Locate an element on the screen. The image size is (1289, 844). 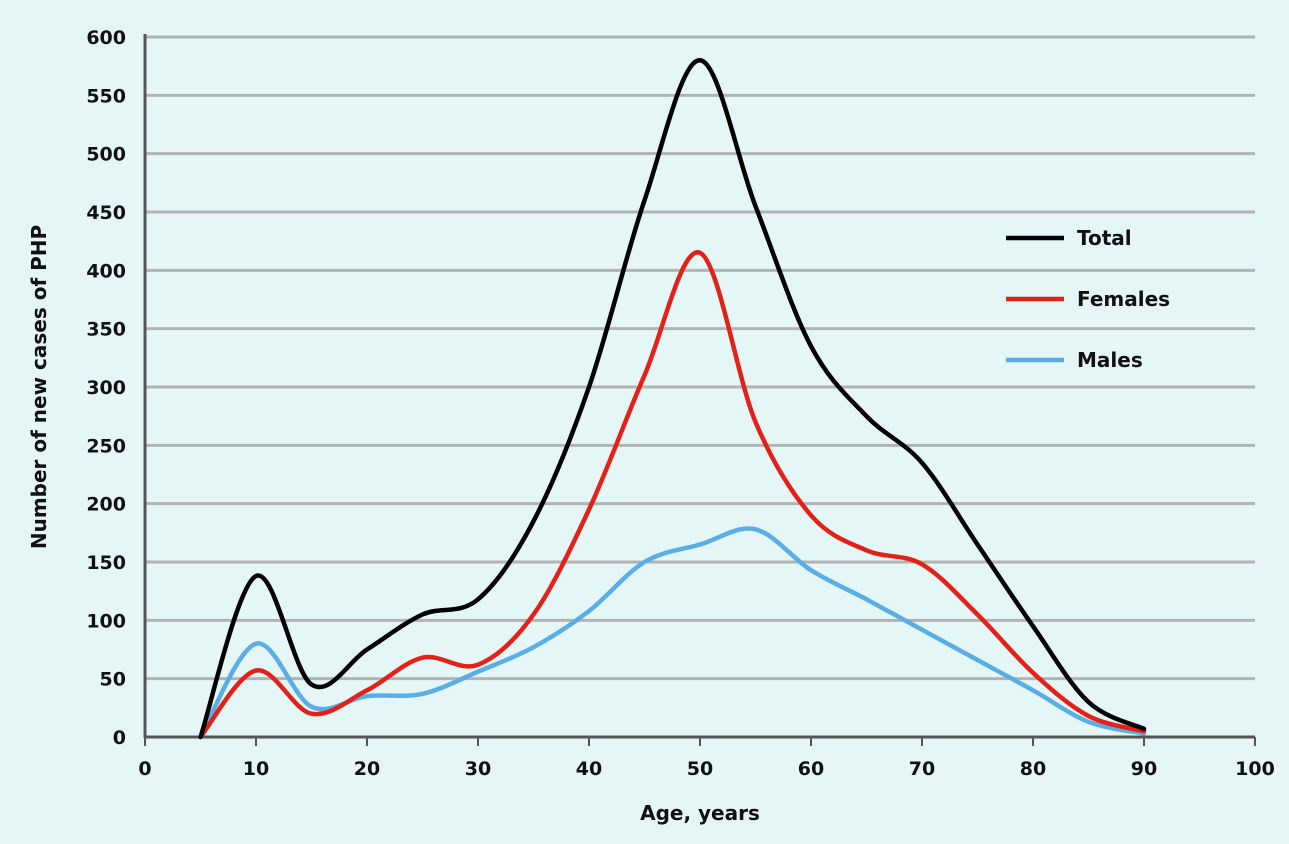
x-tick-label: 60 is located at coordinates (811, 769).